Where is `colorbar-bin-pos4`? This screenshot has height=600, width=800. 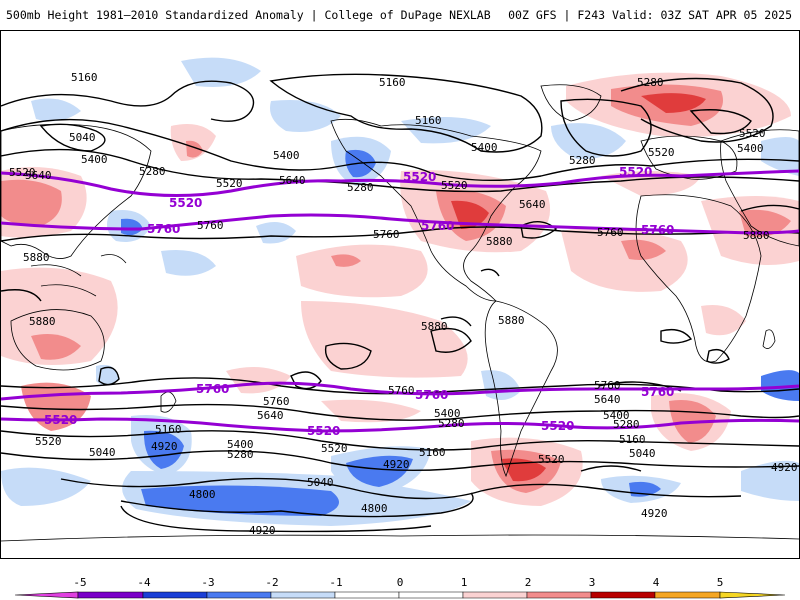
colorbar-bin-pos4 is located at coordinates (687, 595).